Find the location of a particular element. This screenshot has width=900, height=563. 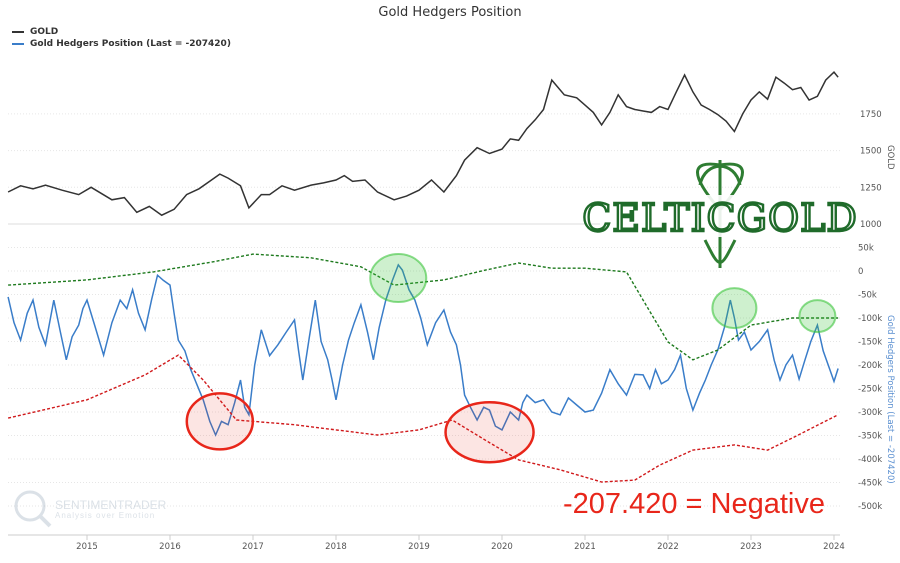

x-tick-label: 2018 is located at coordinates (336, 547).